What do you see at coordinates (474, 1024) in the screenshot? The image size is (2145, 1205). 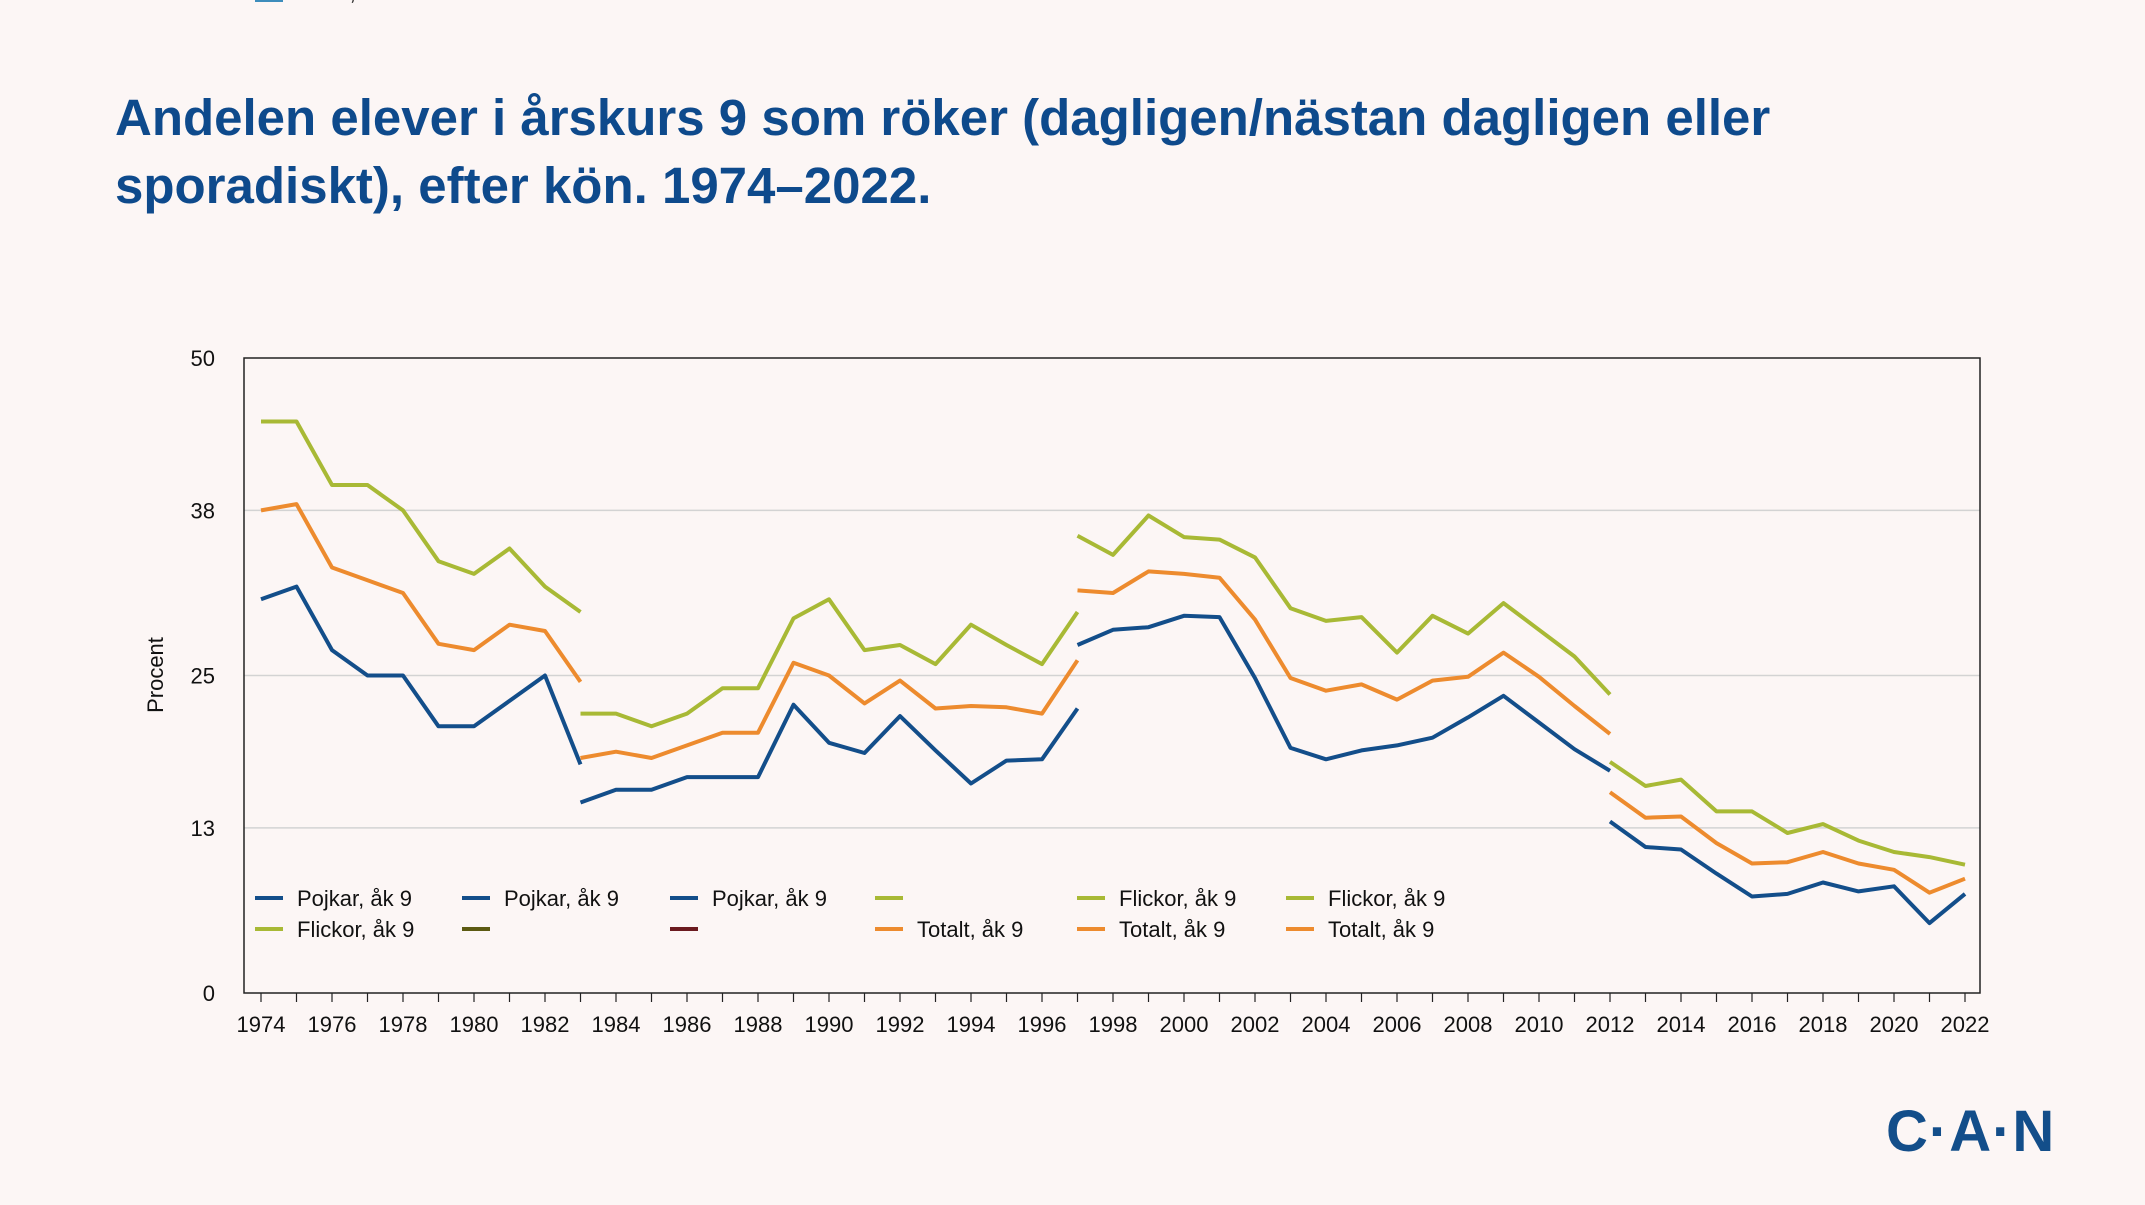 I see `x-tick-label: 1980` at bounding box center [474, 1024].